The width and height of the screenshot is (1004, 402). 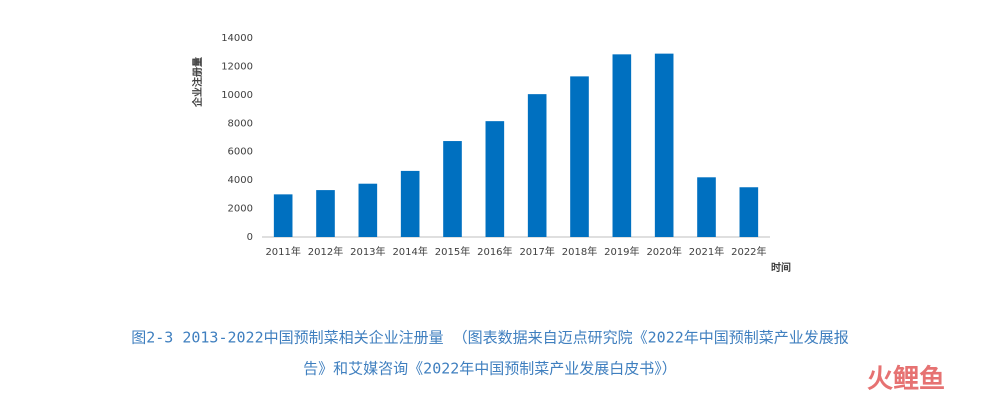 What do you see at coordinates (250, 237) in the screenshot?
I see `y-tick-label: 0` at bounding box center [250, 237].